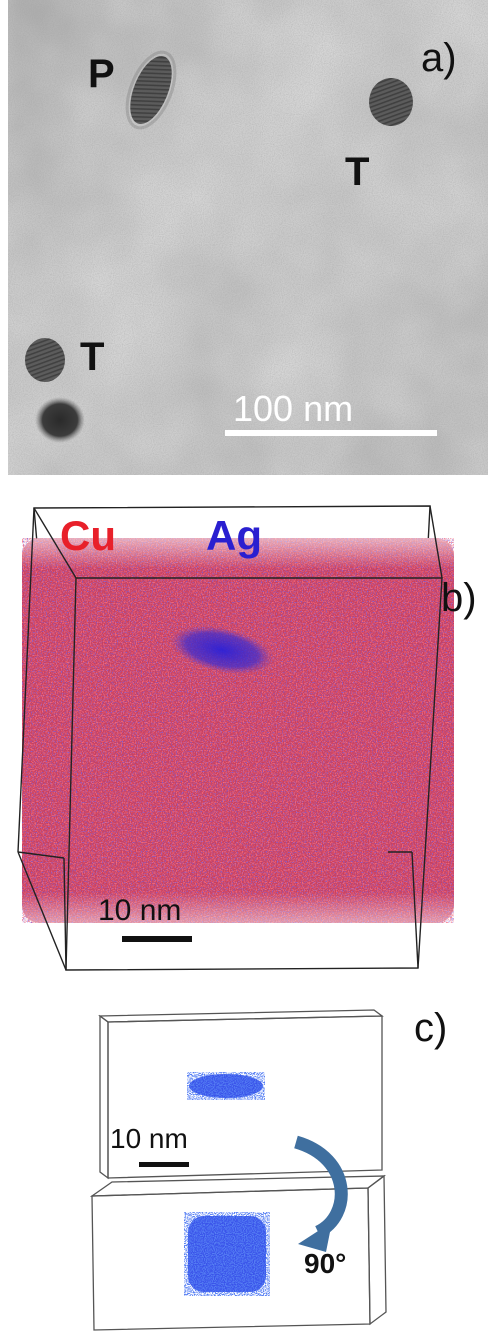 The image size is (496, 1332). I want to click on rotation-label: 90°, so click(325, 1263).